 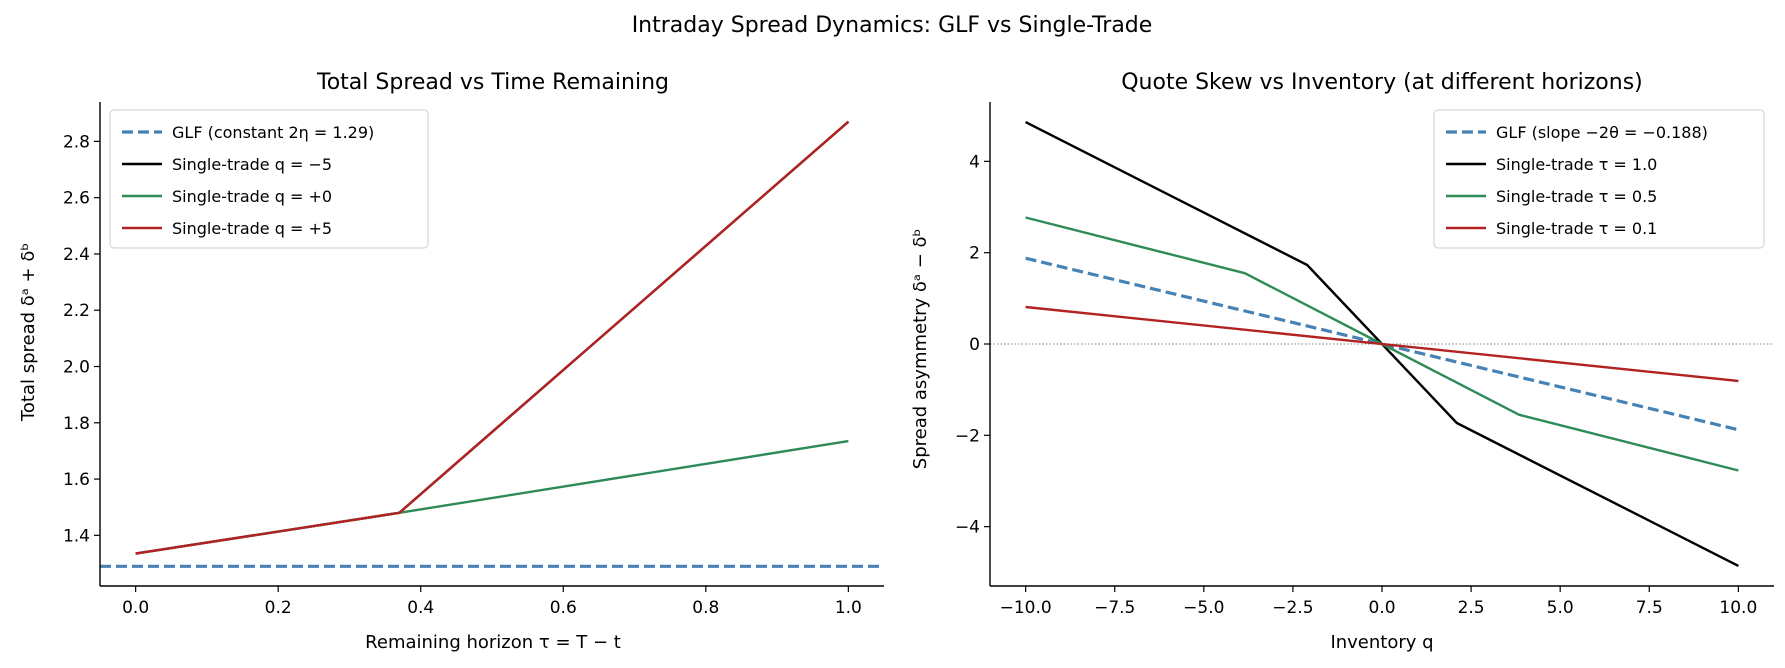 I want to click on legend-entry: Single-trade τ = 0.5, so click(x=1576, y=196).